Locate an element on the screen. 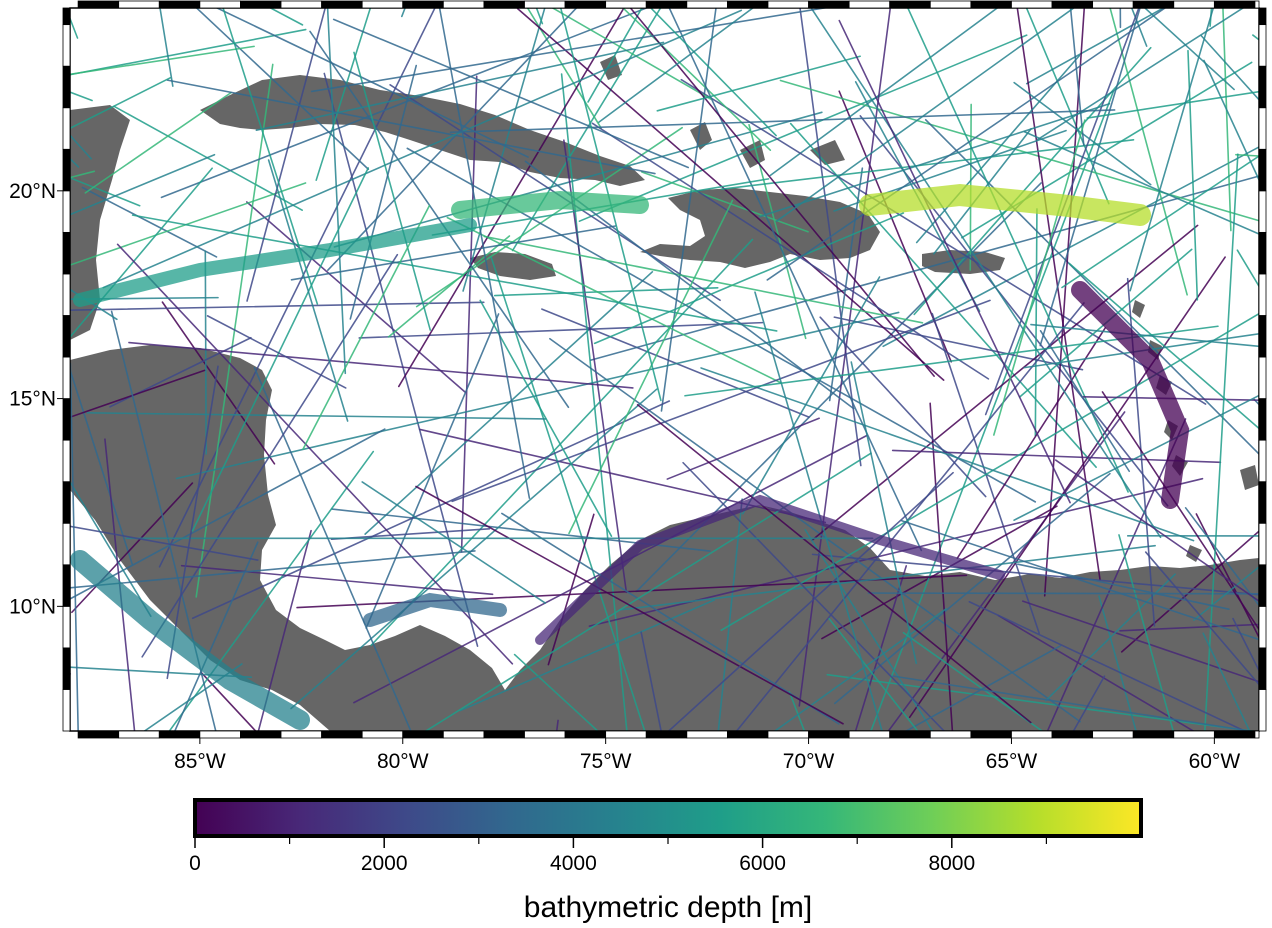 This screenshot has width=1272, height=928. colorbar: 0 2000 4000 6000 8000 bathymetric depth [m] is located at coordinates (666, 861).